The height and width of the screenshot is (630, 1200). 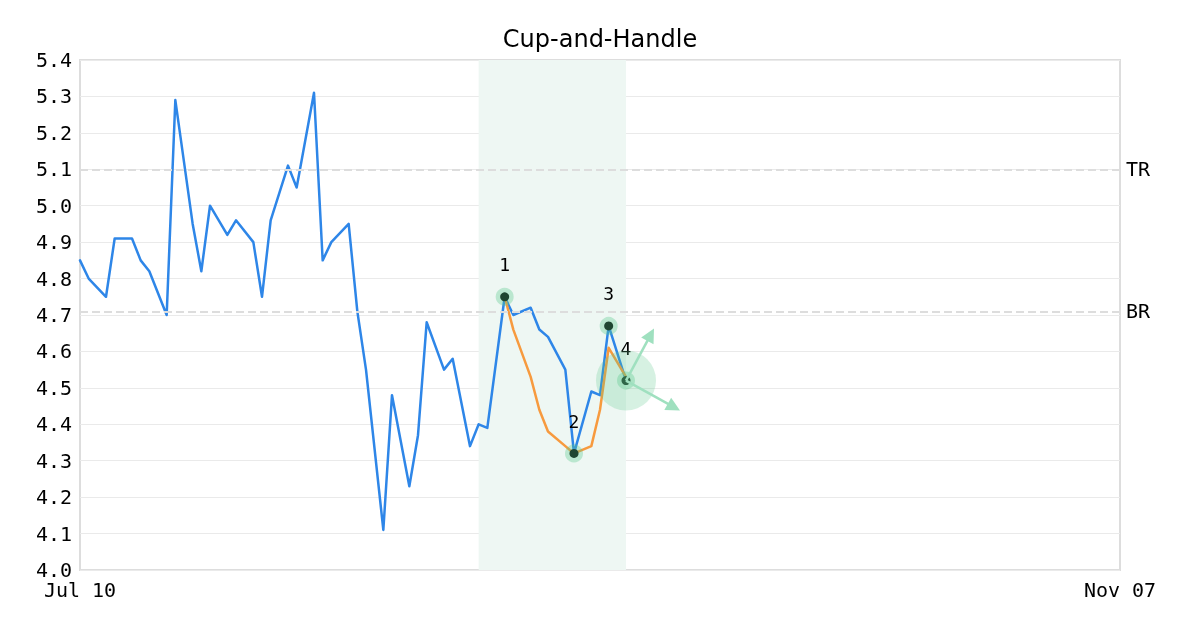 What do you see at coordinates (53, 387) in the screenshot?
I see `y-tick-label: 4.5` at bounding box center [53, 387].